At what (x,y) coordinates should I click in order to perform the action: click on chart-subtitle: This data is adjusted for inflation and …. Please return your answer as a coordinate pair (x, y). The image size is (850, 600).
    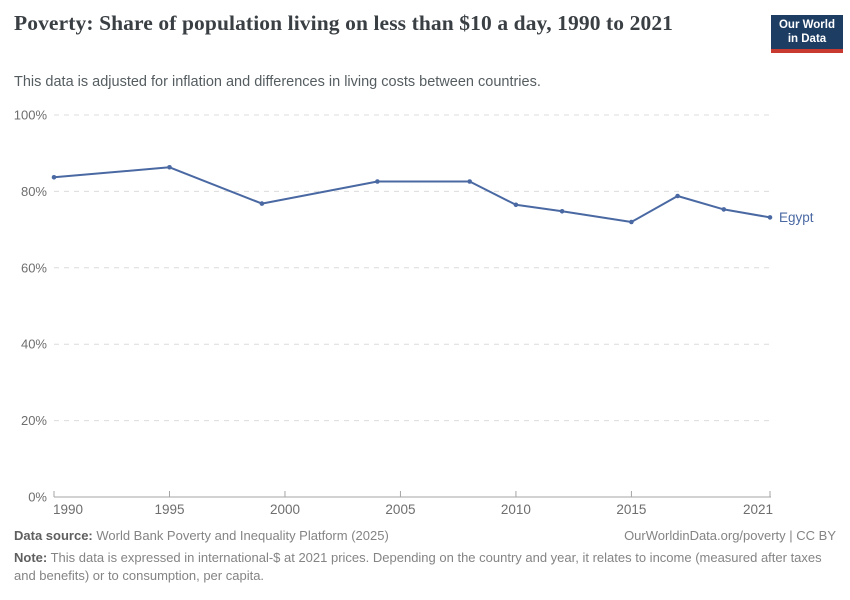
    Looking at the image, I should click on (277, 82).